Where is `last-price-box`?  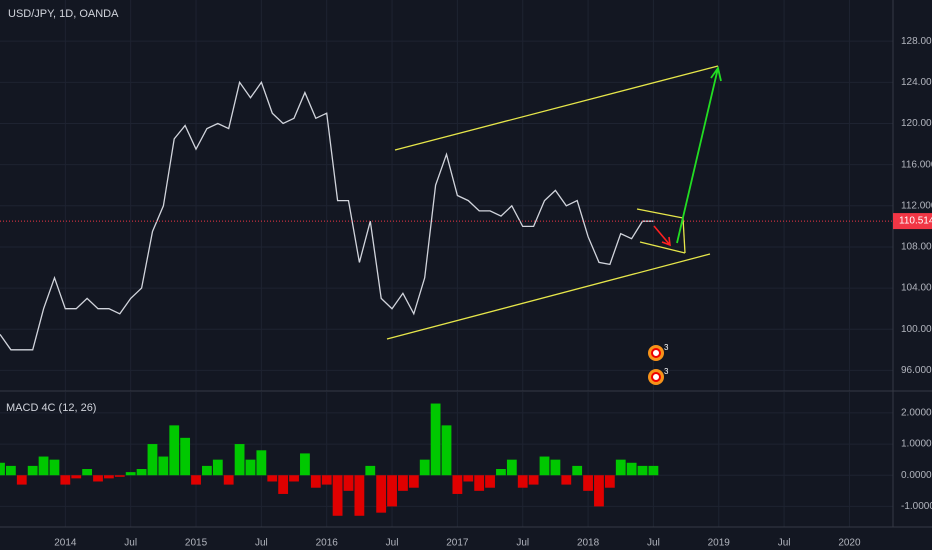 last-price-box is located at coordinates (912, 221).